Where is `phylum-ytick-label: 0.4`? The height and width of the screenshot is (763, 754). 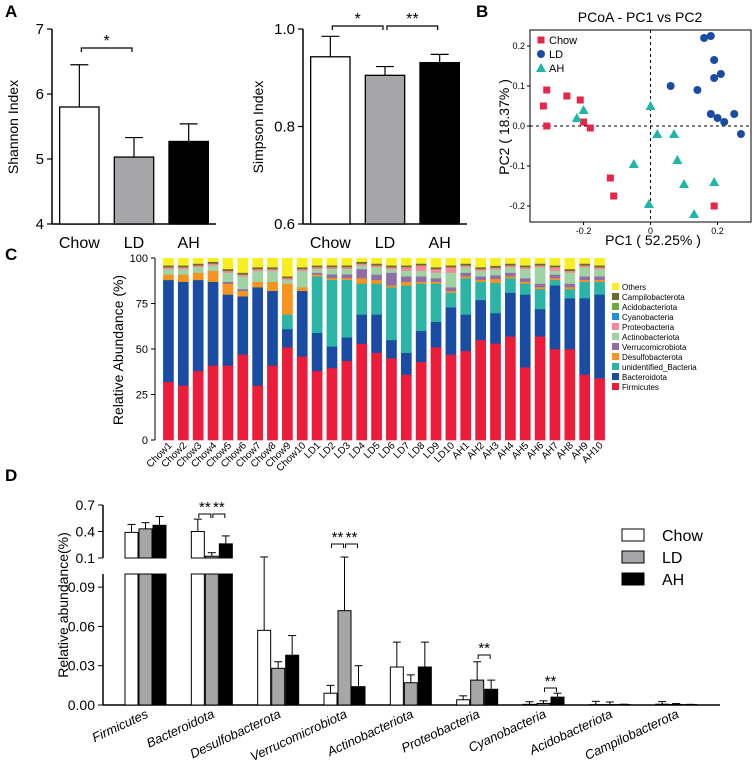 phylum-ytick-label: 0.4 is located at coordinates (86, 532).